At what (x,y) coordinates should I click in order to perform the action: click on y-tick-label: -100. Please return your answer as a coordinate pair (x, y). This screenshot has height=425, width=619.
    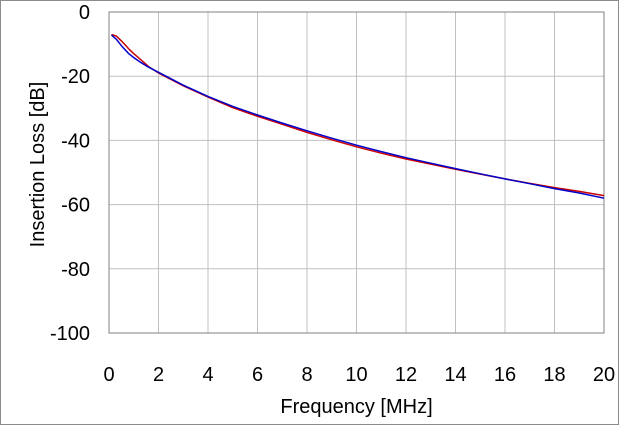
    Looking at the image, I should click on (70, 334).